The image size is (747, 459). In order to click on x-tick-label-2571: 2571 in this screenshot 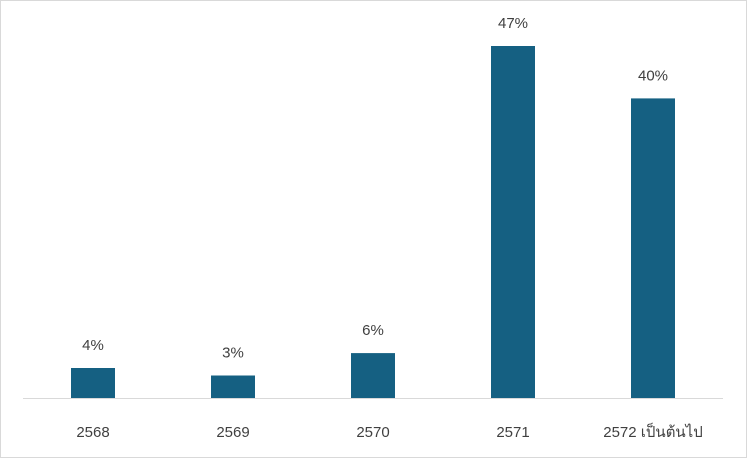, I will do `click(512, 432)`.